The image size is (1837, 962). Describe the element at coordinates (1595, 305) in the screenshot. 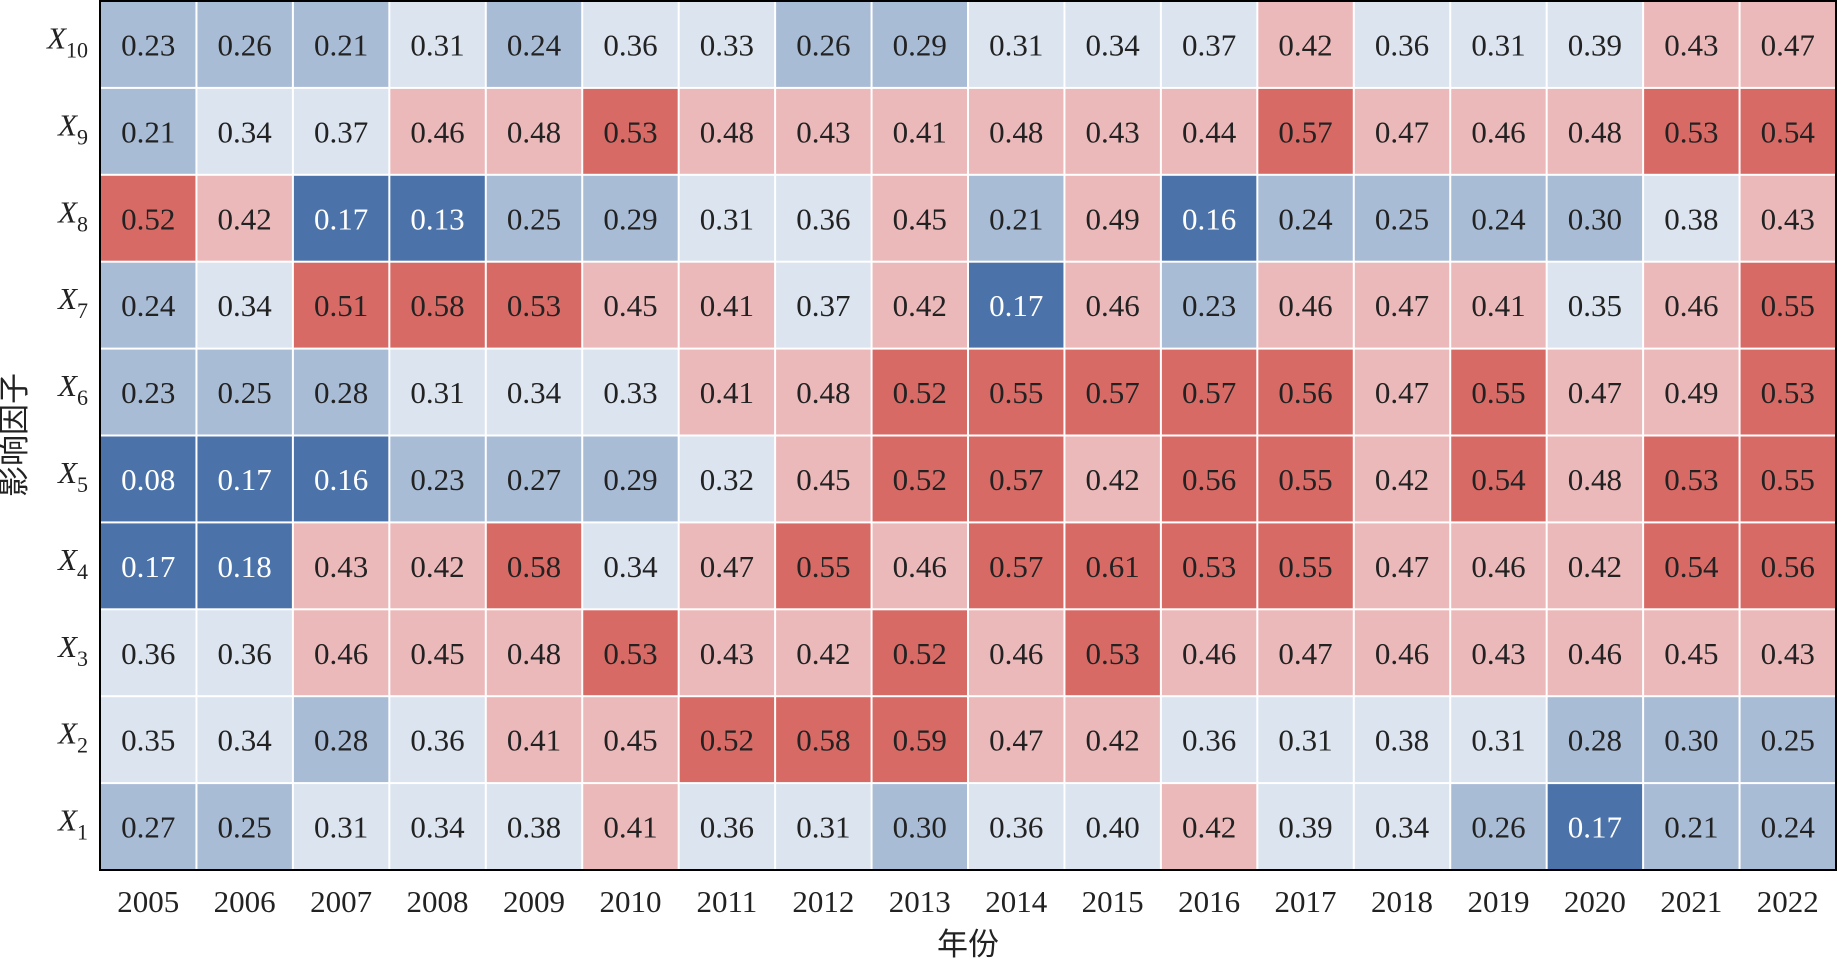

I see `cell-value-label: 0.35` at that location.